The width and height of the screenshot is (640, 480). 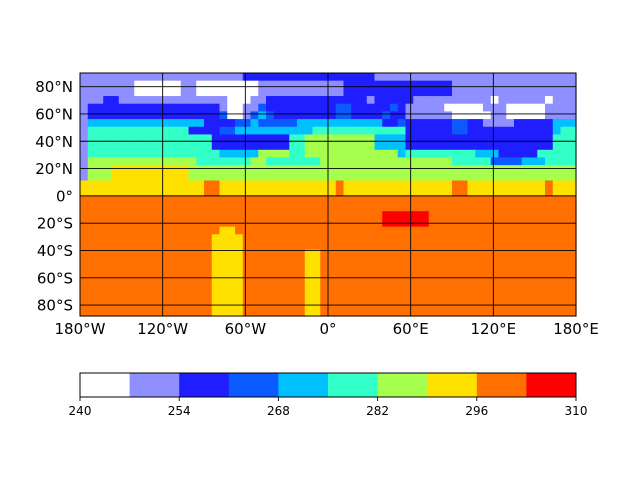 What do you see at coordinates (204, 385) in the screenshot?
I see `colorbar-swatch` at bounding box center [204, 385].